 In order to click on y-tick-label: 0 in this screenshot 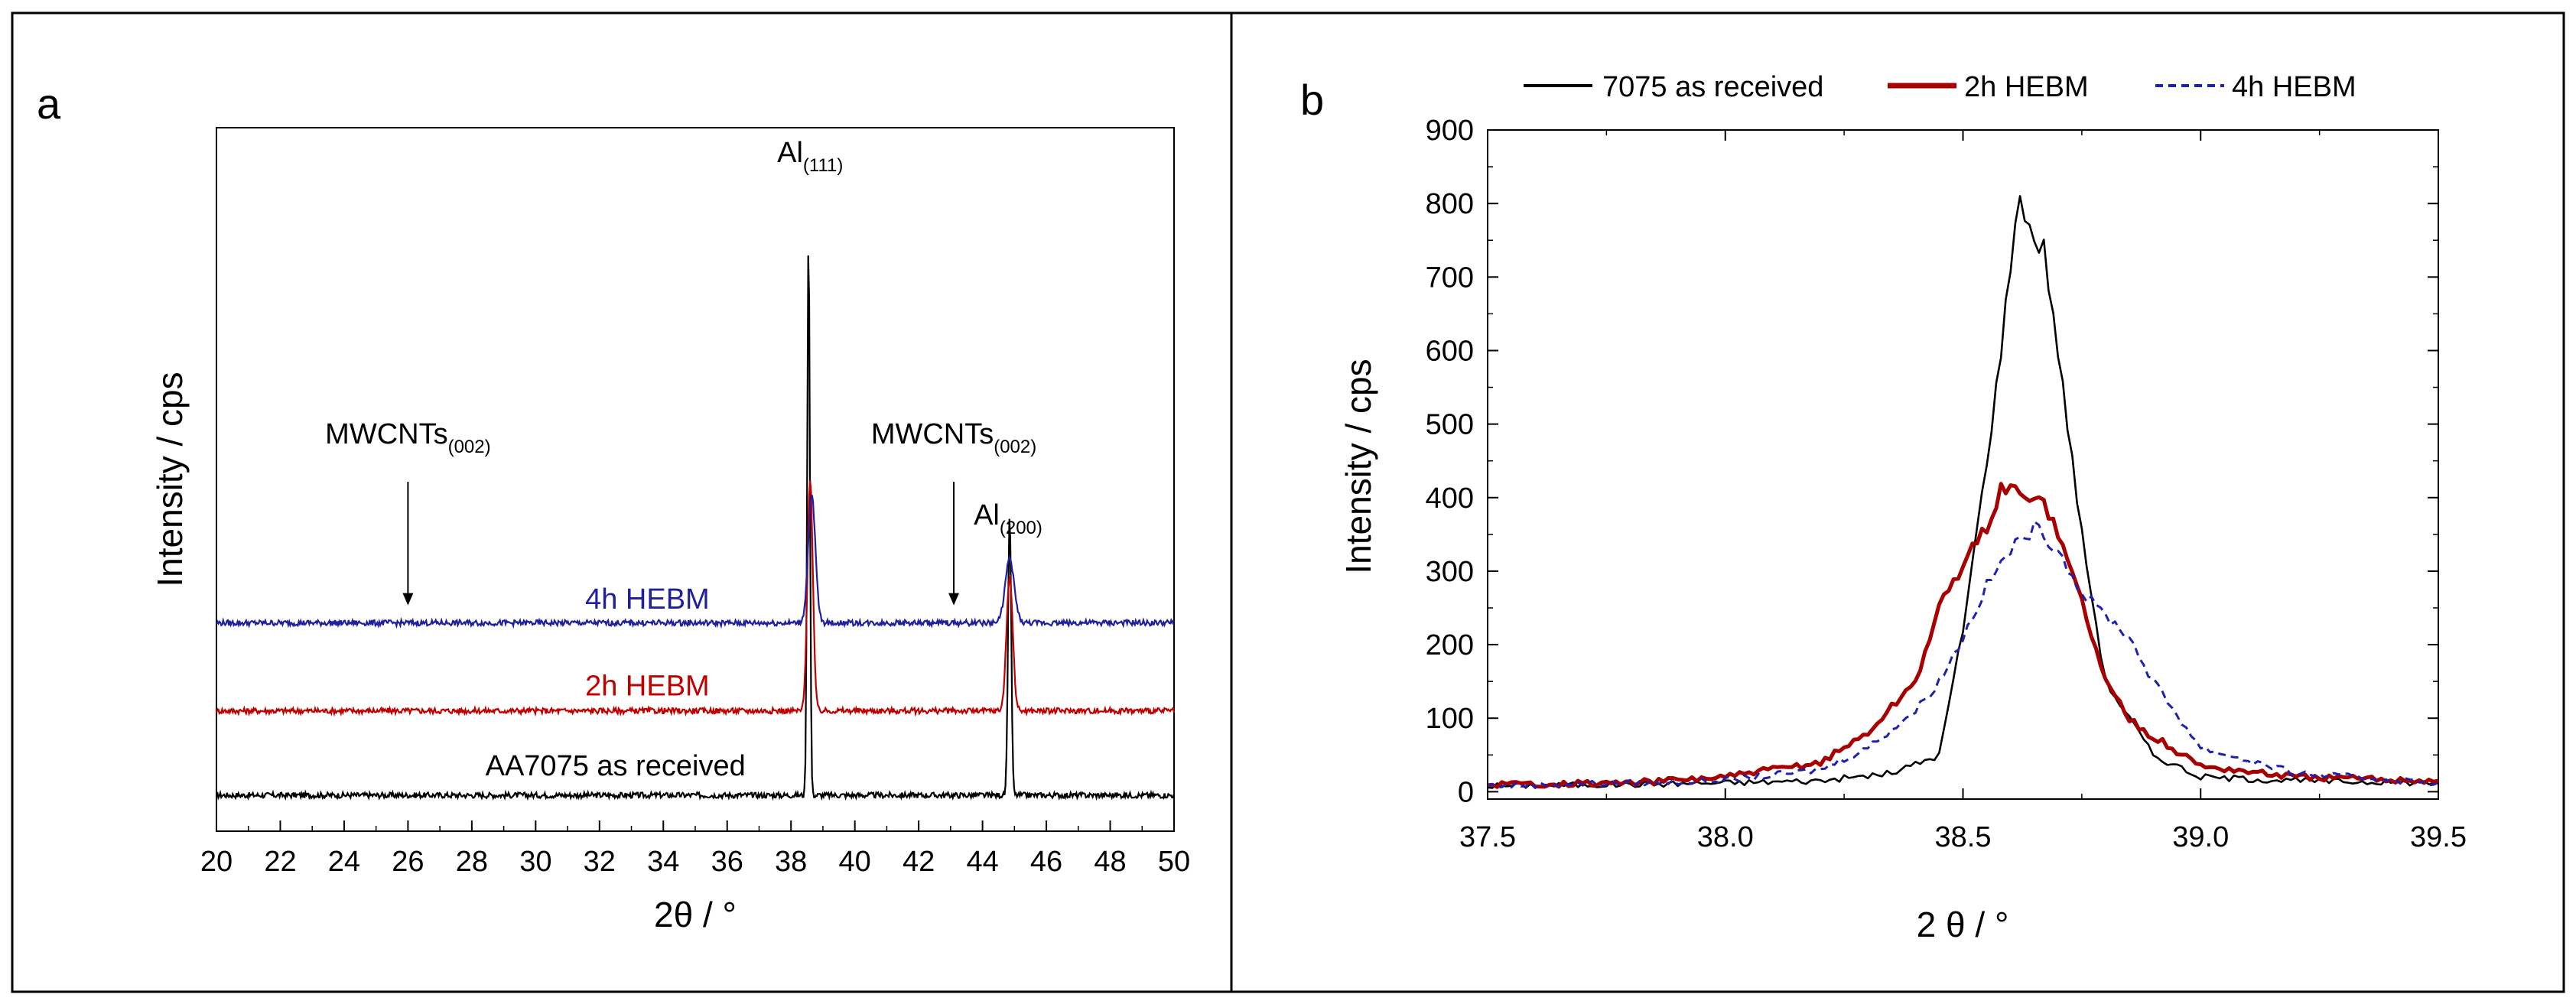, I will do `click(1466, 792)`.